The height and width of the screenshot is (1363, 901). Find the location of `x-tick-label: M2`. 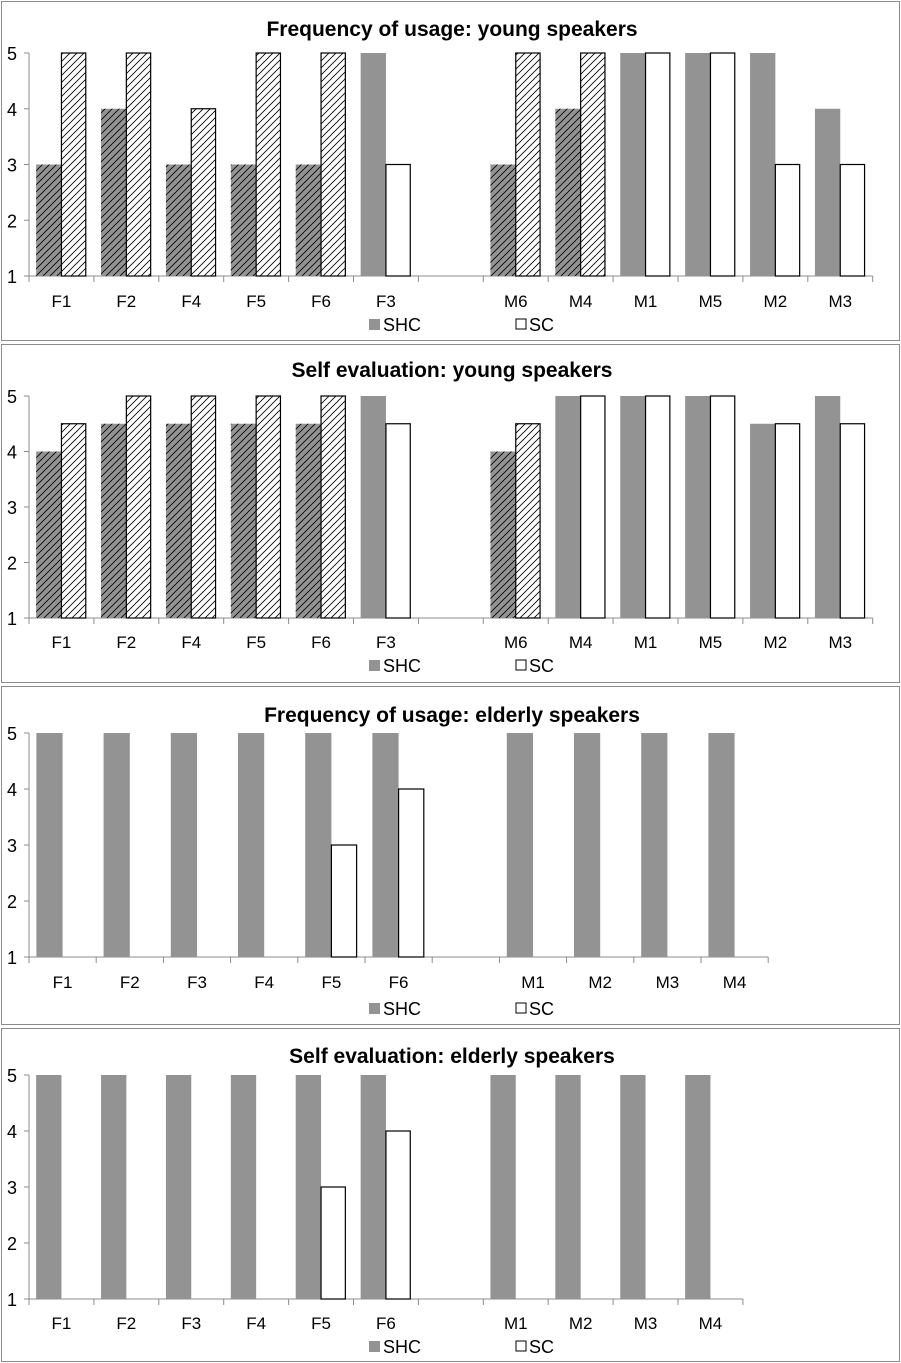

x-tick-label: M2 is located at coordinates (600, 982).